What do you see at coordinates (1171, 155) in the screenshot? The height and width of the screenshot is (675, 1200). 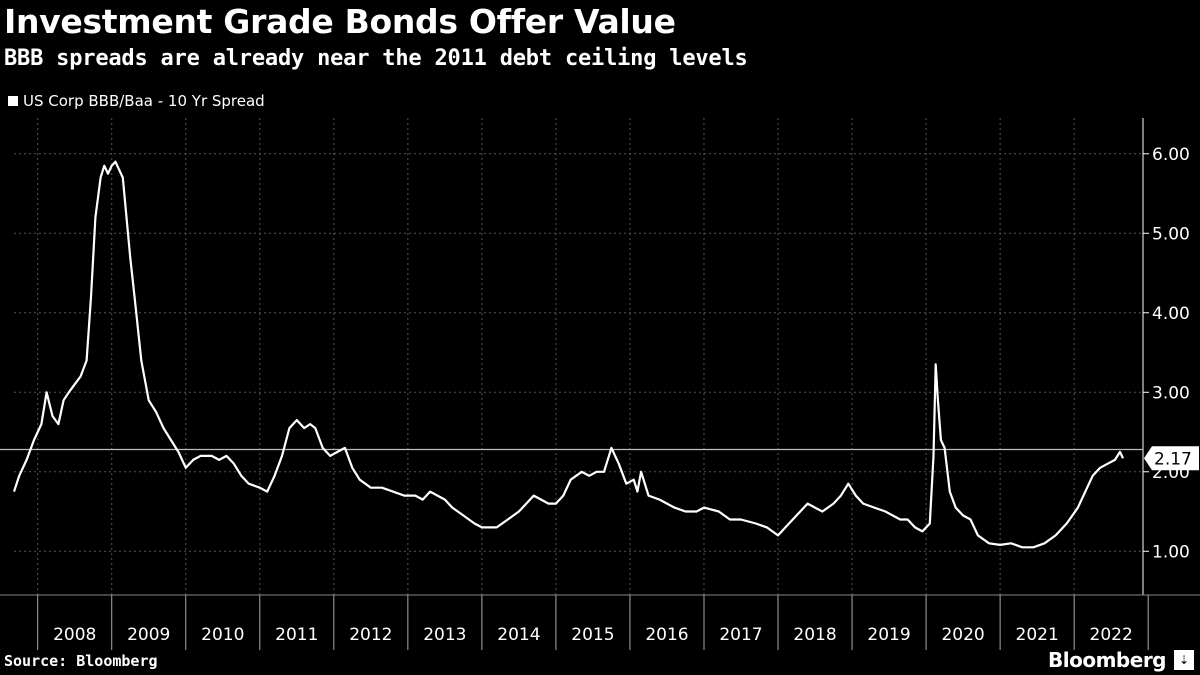 I see `y-tick-label: 6.00` at bounding box center [1171, 155].